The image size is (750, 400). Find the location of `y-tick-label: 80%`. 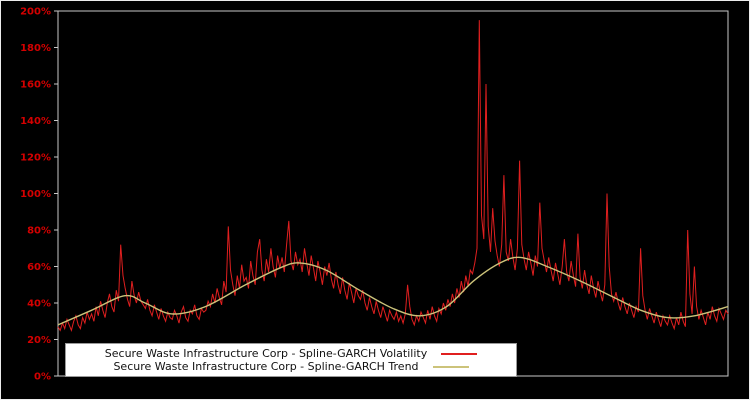

y-tick-label: 80% is located at coordinates (39, 231).